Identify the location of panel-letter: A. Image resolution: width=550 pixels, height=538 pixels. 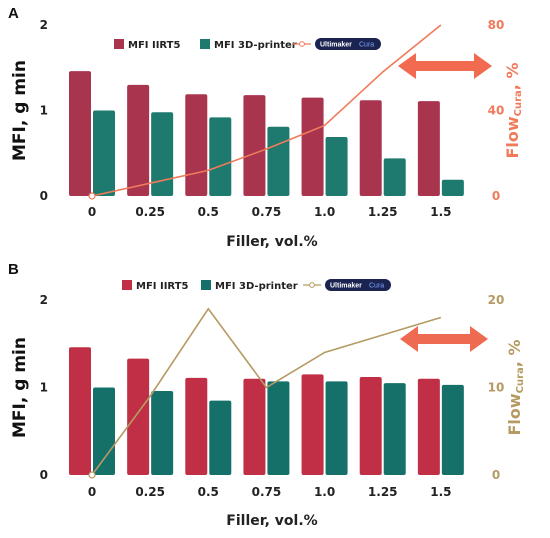
(13, 13).